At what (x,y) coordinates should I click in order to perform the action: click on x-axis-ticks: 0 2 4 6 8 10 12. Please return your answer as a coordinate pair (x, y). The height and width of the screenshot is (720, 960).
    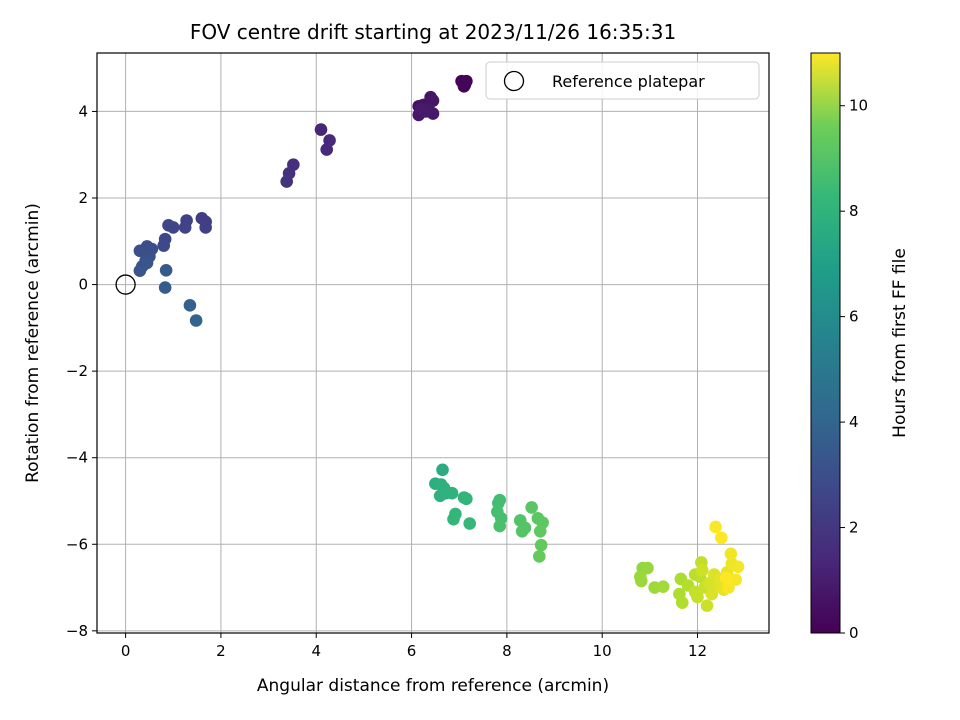
    Looking at the image, I should click on (414, 646).